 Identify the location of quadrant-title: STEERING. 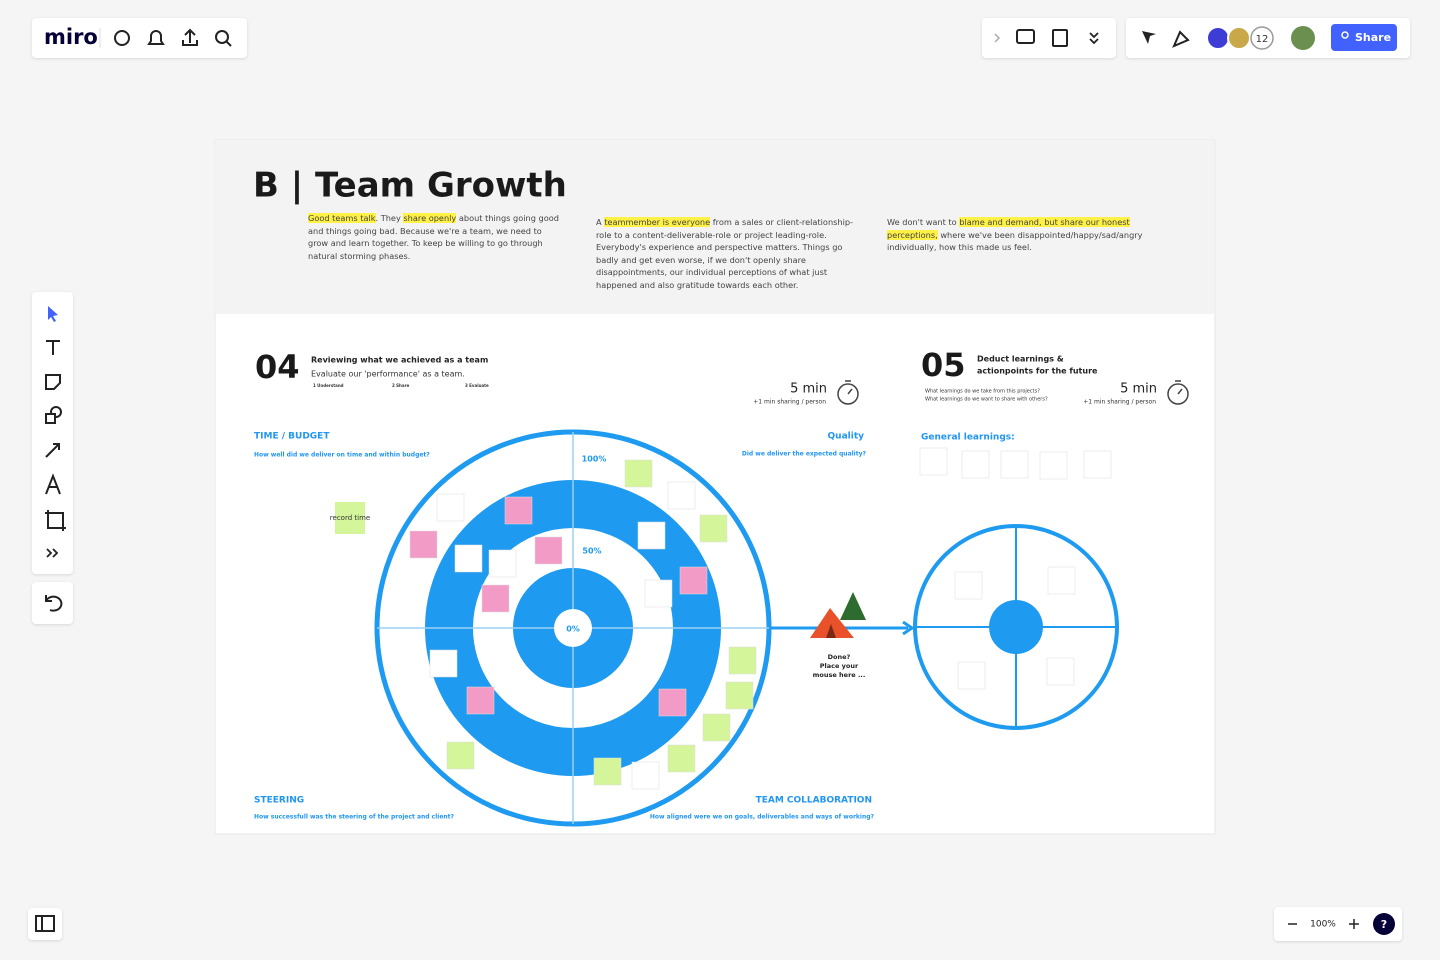
(279, 801).